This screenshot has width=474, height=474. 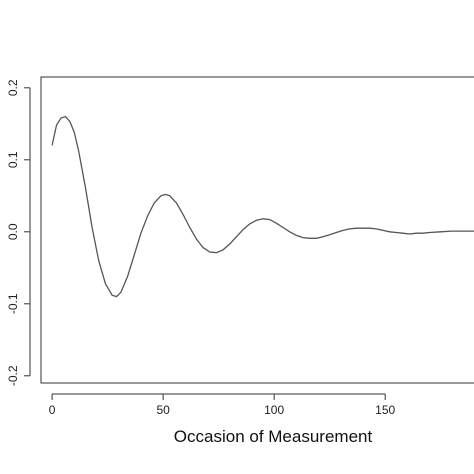 I want to click on x-tick-label: 100, so click(x=274, y=410).